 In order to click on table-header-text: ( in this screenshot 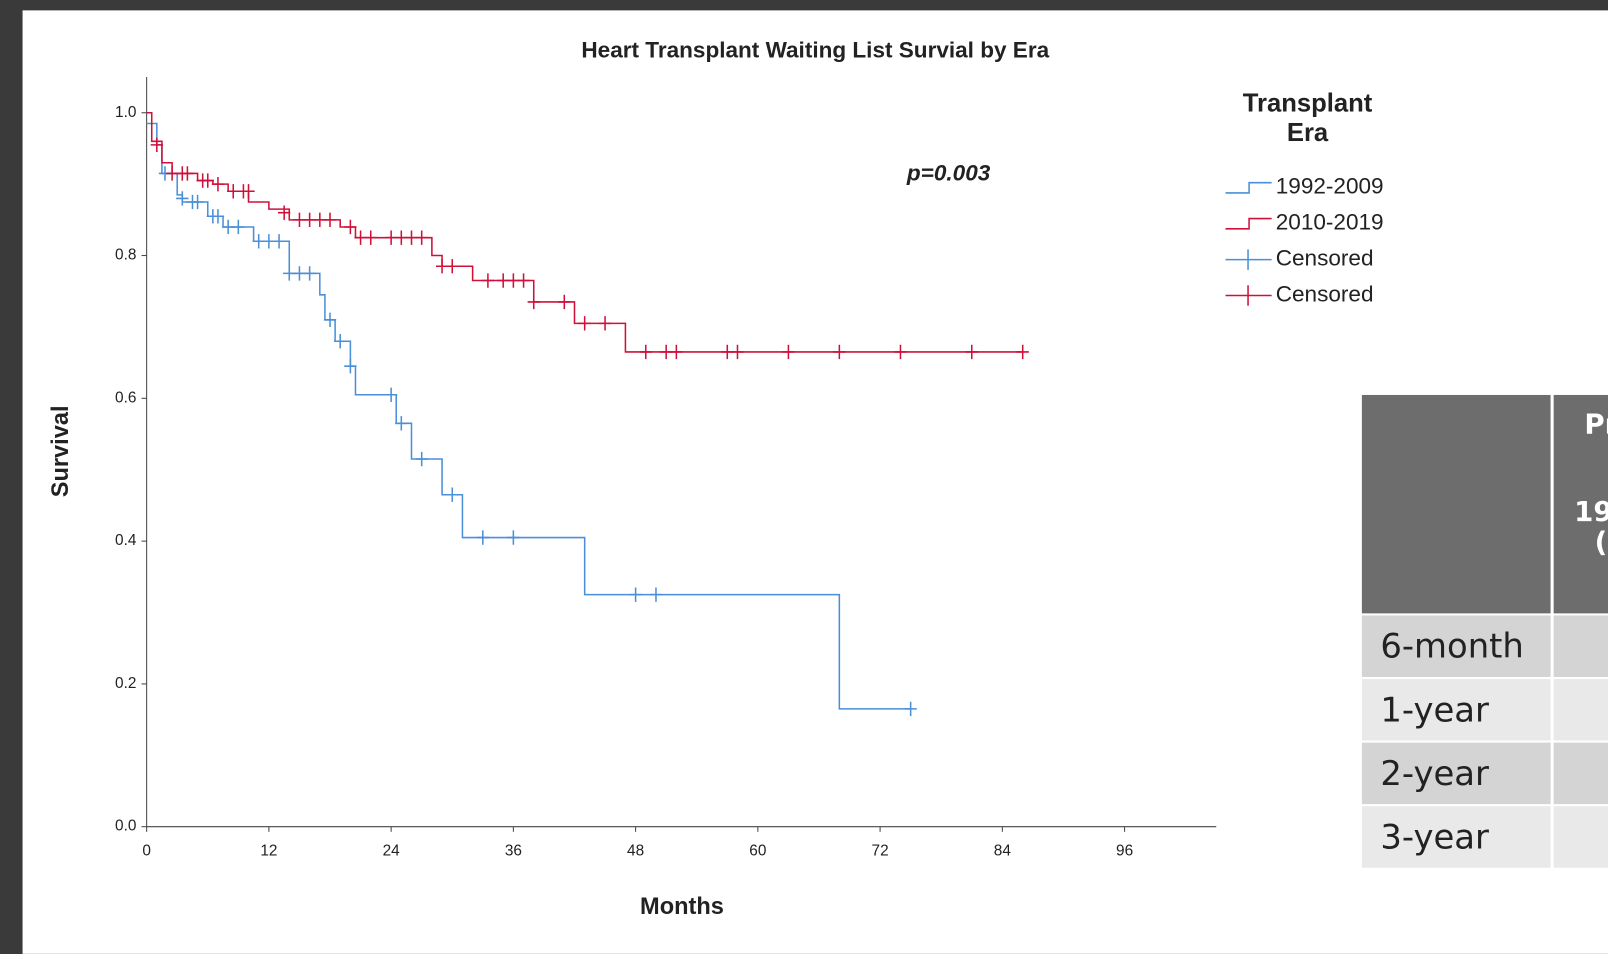, I will do `click(1601, 542)`.